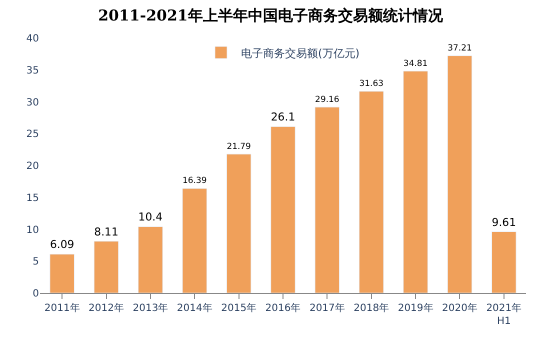 The height and width of the screenshot is (341, 541). Describe the element at coordinates (283, 308) in the screenshot. I see `x-tick-label: 2016年` at that location.